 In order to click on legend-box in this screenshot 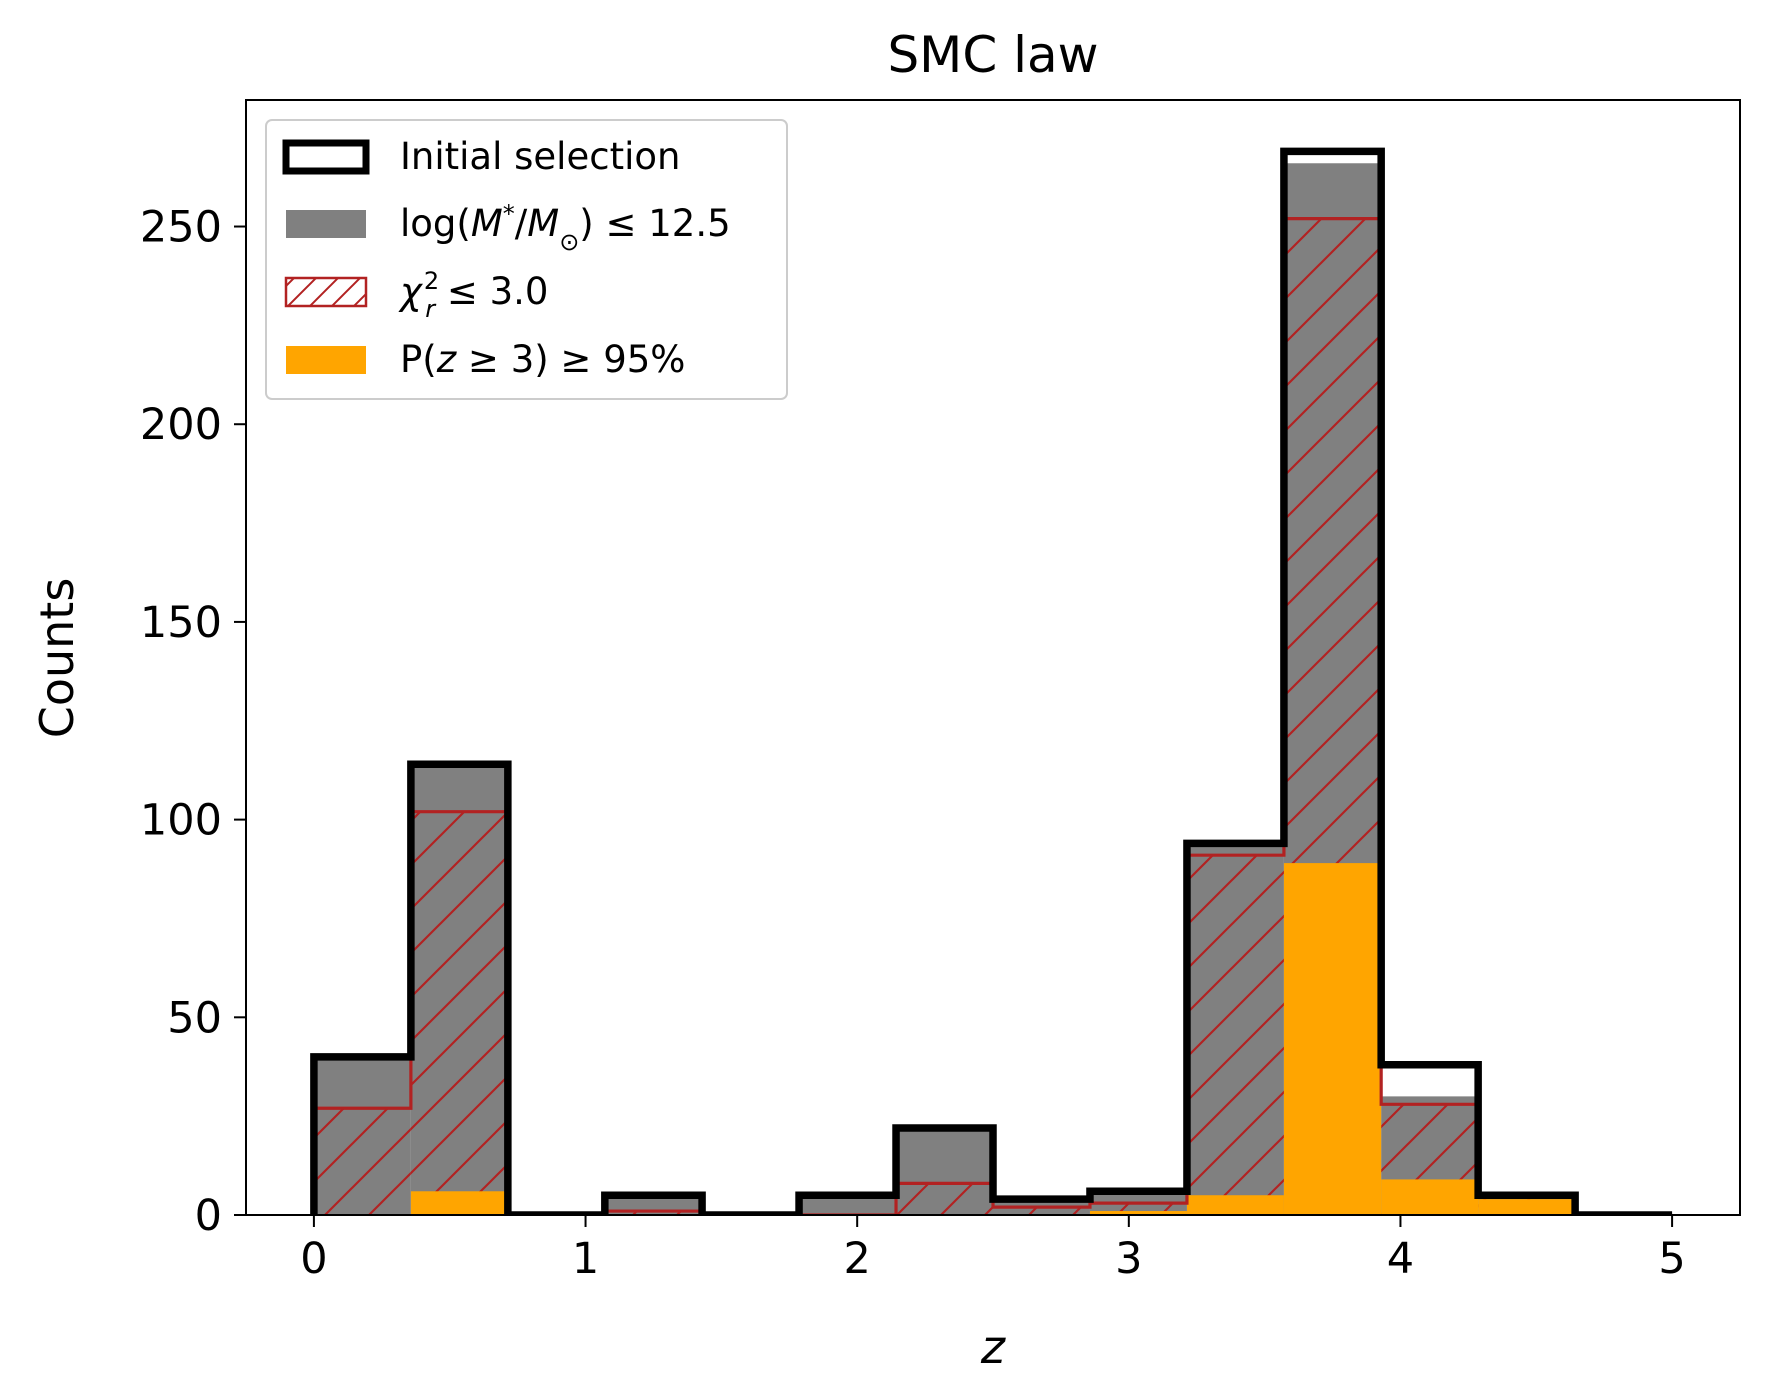, I will do `click(526, 259)`.